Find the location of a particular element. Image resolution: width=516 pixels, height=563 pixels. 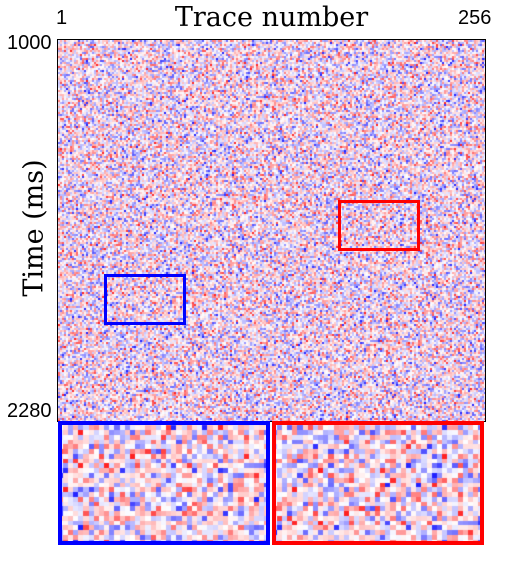

zoom-panel-red-frame is located at coordinates (378, 483).